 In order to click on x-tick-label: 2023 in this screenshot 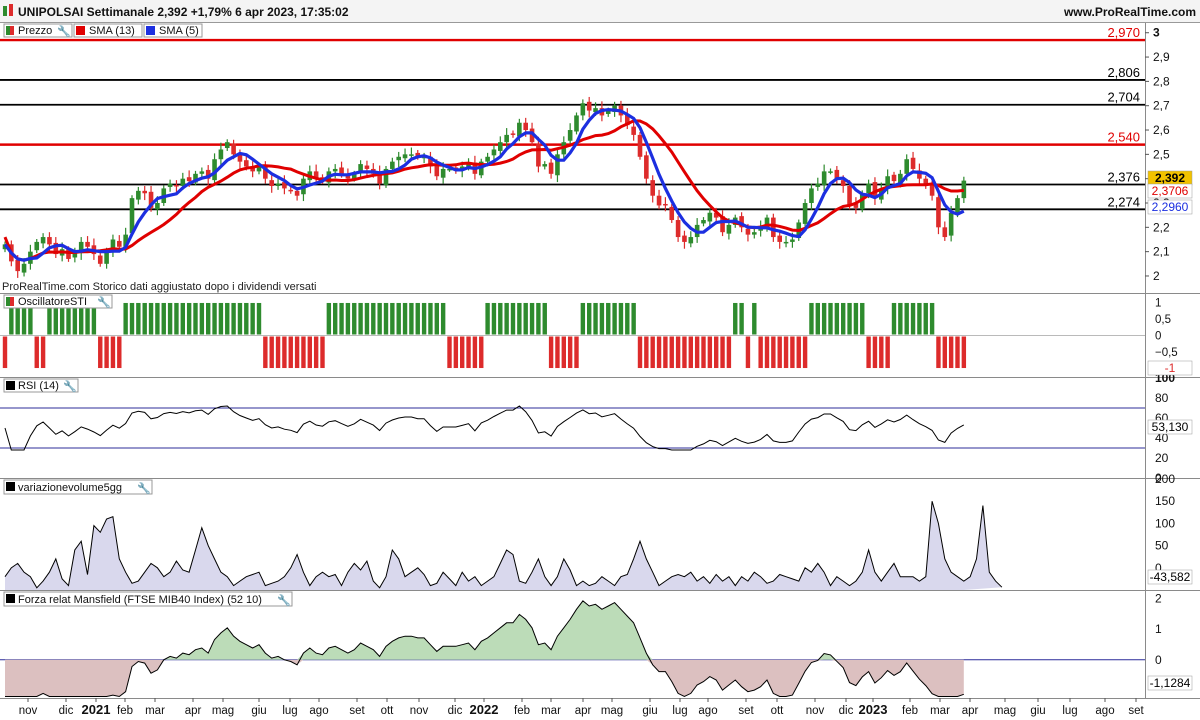, I will do `click(873, 709)`.